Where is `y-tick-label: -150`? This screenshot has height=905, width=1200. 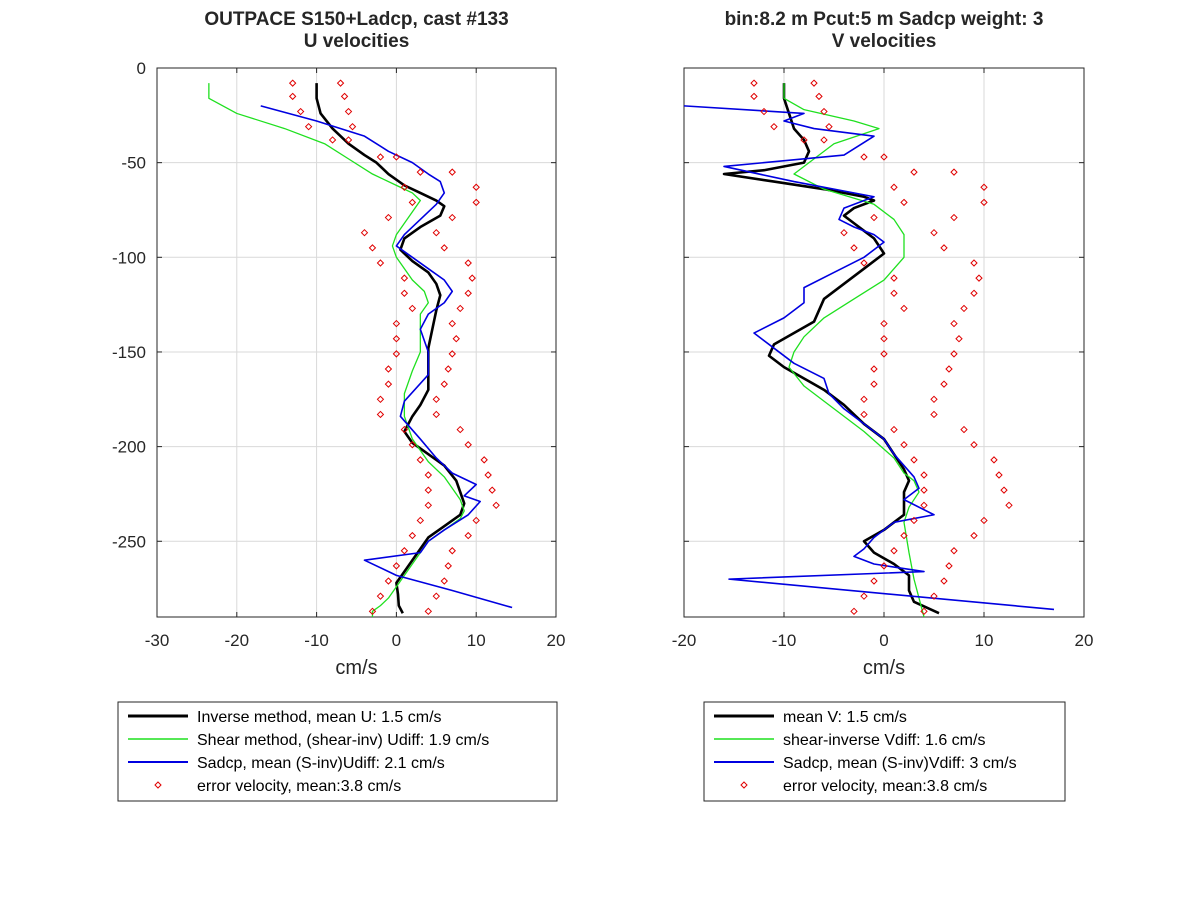
y-tick-label: -150 is located at coordinates (129, 352).